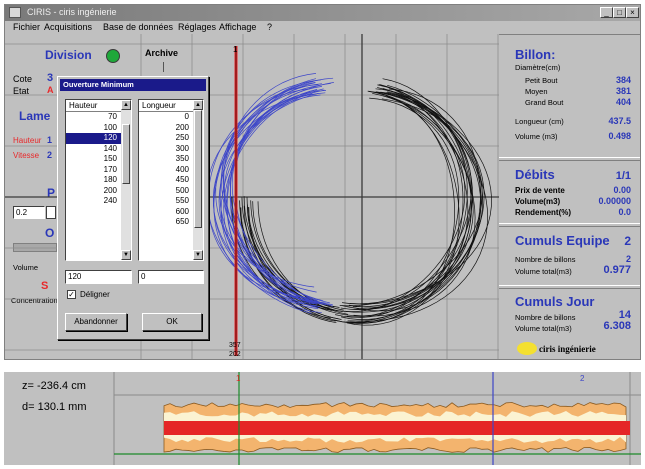 The height and width of the screenshot is (469, 645). What do you see at coordinates (162, 53) in the screenshot?
I see `archive-label: Archive` at bounding box center [162, 53].